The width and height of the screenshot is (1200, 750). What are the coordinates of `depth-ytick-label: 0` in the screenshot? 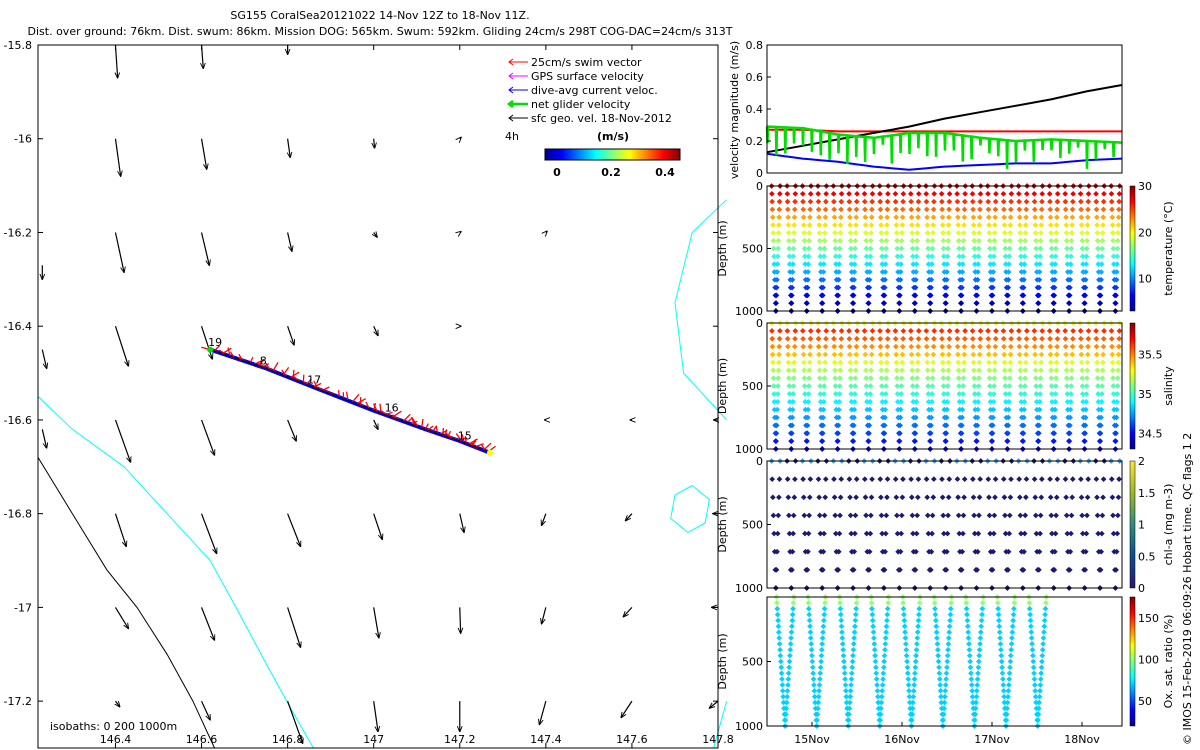 It's located at (759, 461).